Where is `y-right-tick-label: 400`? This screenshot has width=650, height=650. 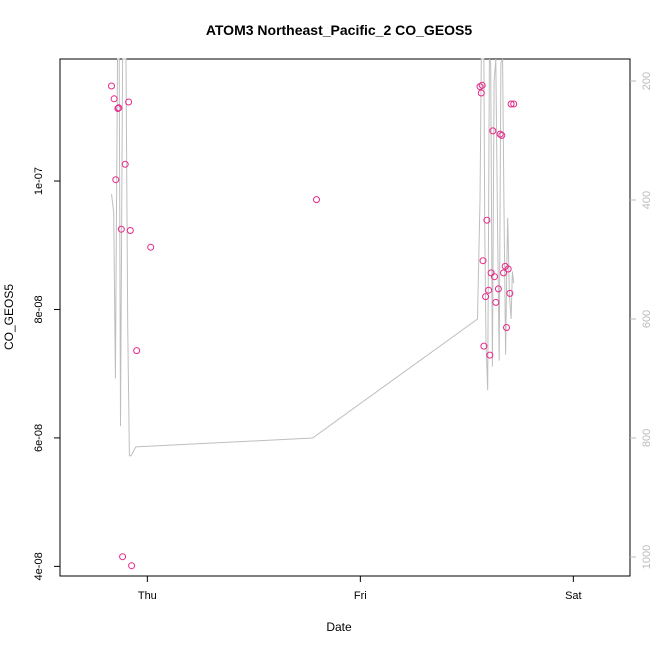 y-right-tick-label: 400 is located at coordinates (645, 200).